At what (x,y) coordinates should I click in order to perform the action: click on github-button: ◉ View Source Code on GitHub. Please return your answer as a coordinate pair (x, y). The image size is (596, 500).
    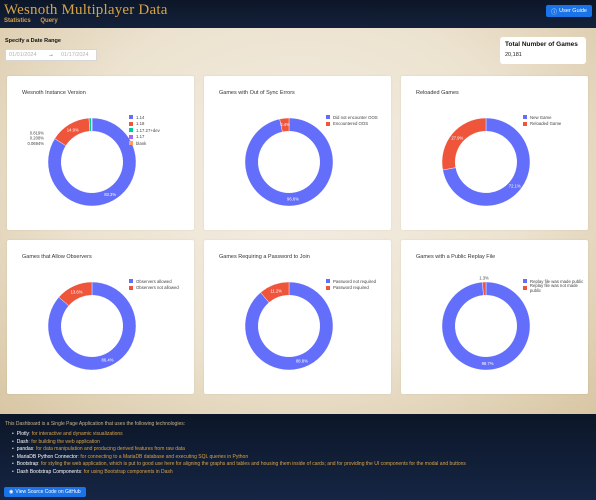
    Looking at the image, I should click on (45, 492).